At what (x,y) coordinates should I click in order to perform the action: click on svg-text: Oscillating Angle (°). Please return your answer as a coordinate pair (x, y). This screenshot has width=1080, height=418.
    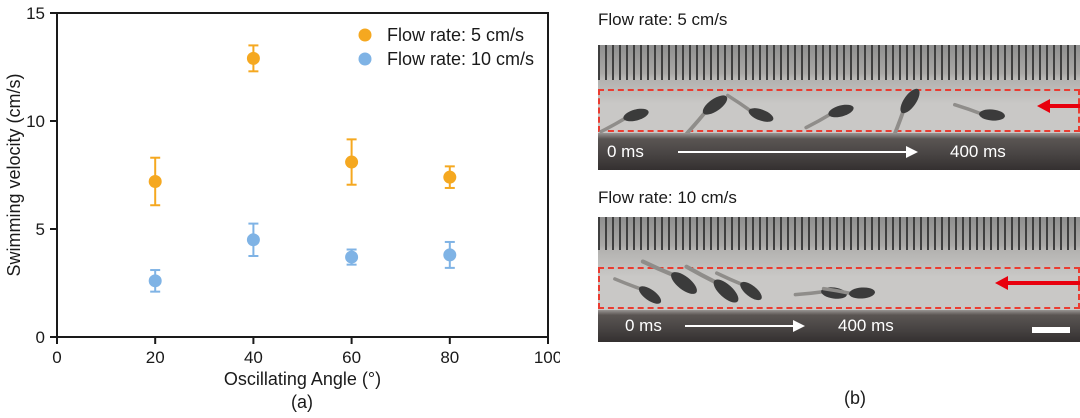
    Looking at the image, I should click on (302, 379).